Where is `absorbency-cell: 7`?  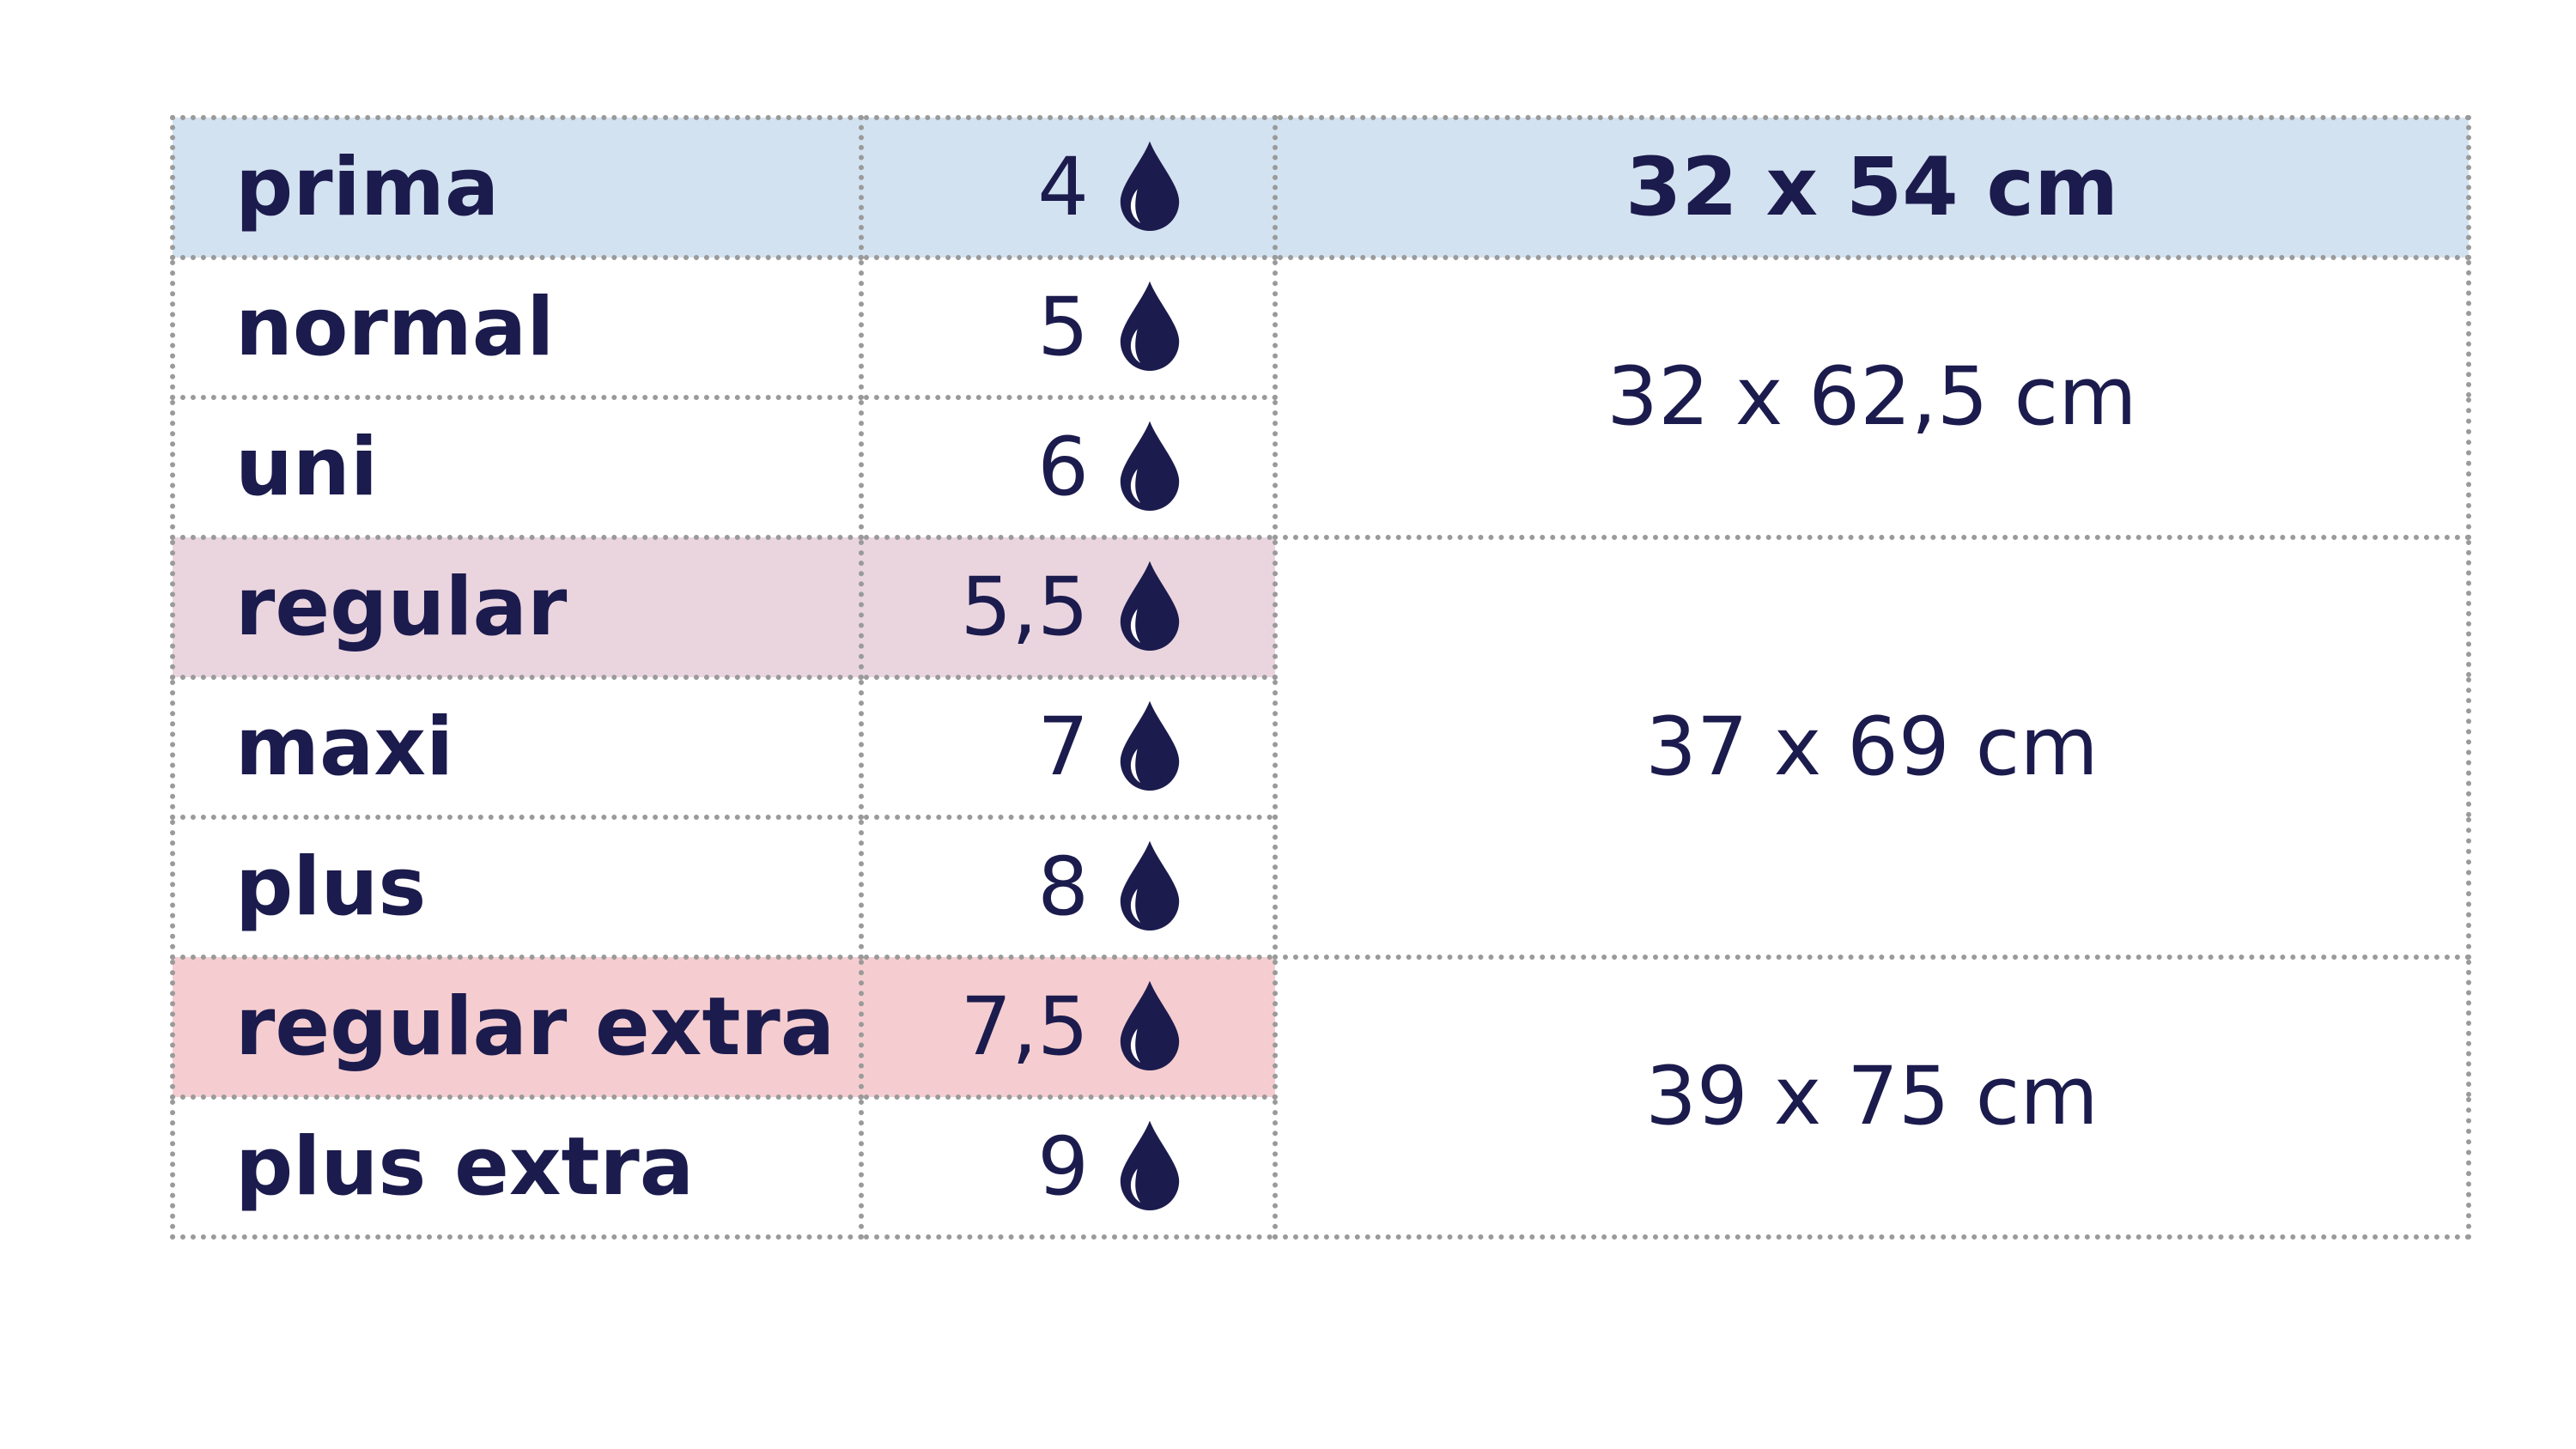
absorbency-cell: 7 is located at coordinates (1068, 747).